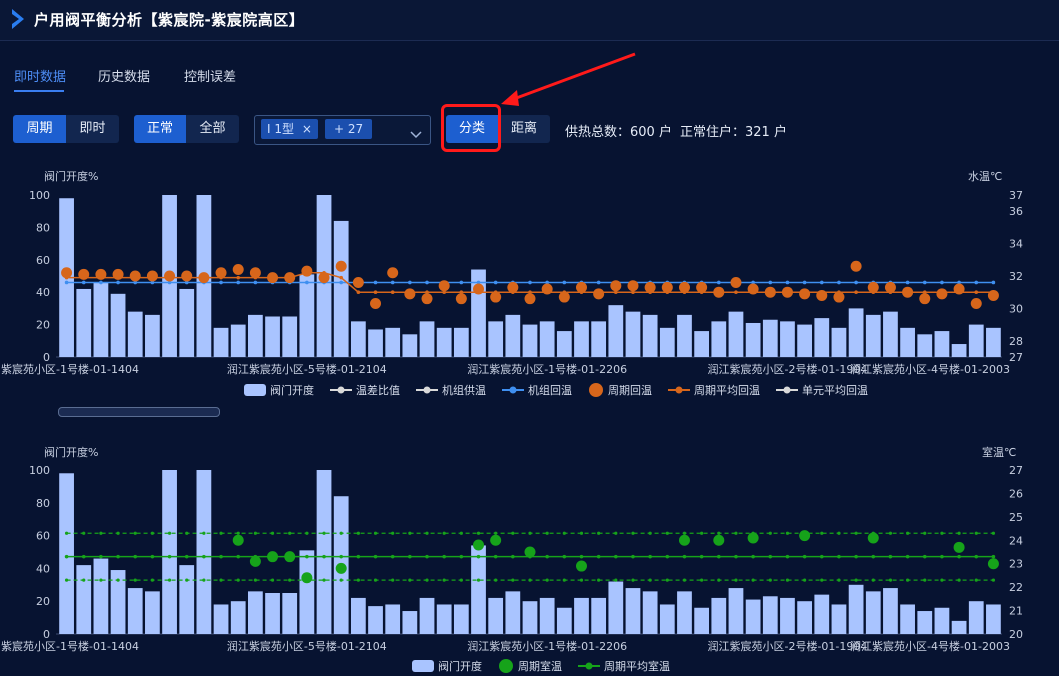 The width and height of the screenshot is (1059, 676). What do you see at coordinates (306, 129) in the screenshot?
I see `tag-close-icon: ×` at bounding box center [306, 129].